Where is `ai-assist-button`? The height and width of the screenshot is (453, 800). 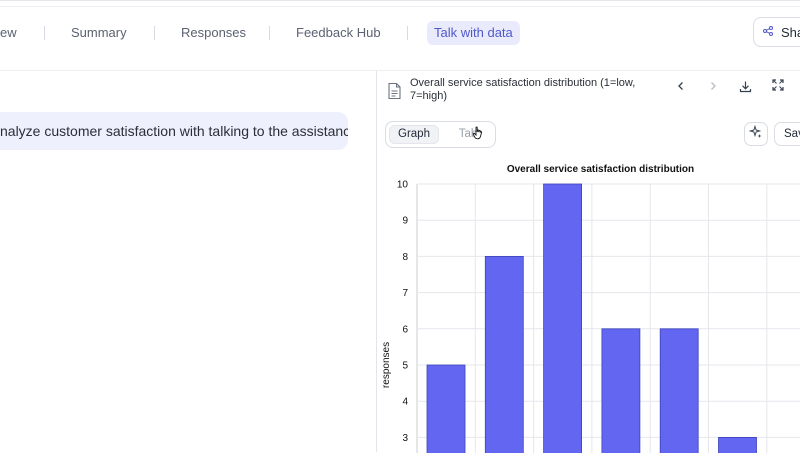
ai-assist-button is located at coordinates (756, 134).